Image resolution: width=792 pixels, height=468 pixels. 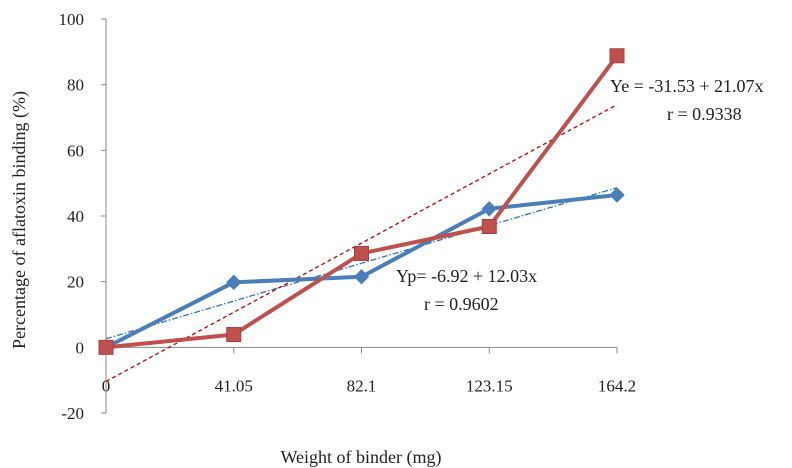 What do you see at coordinates (75, 216) in the screenshot?
I see `y-tick-label: 40` at bounding box center [75, 216].